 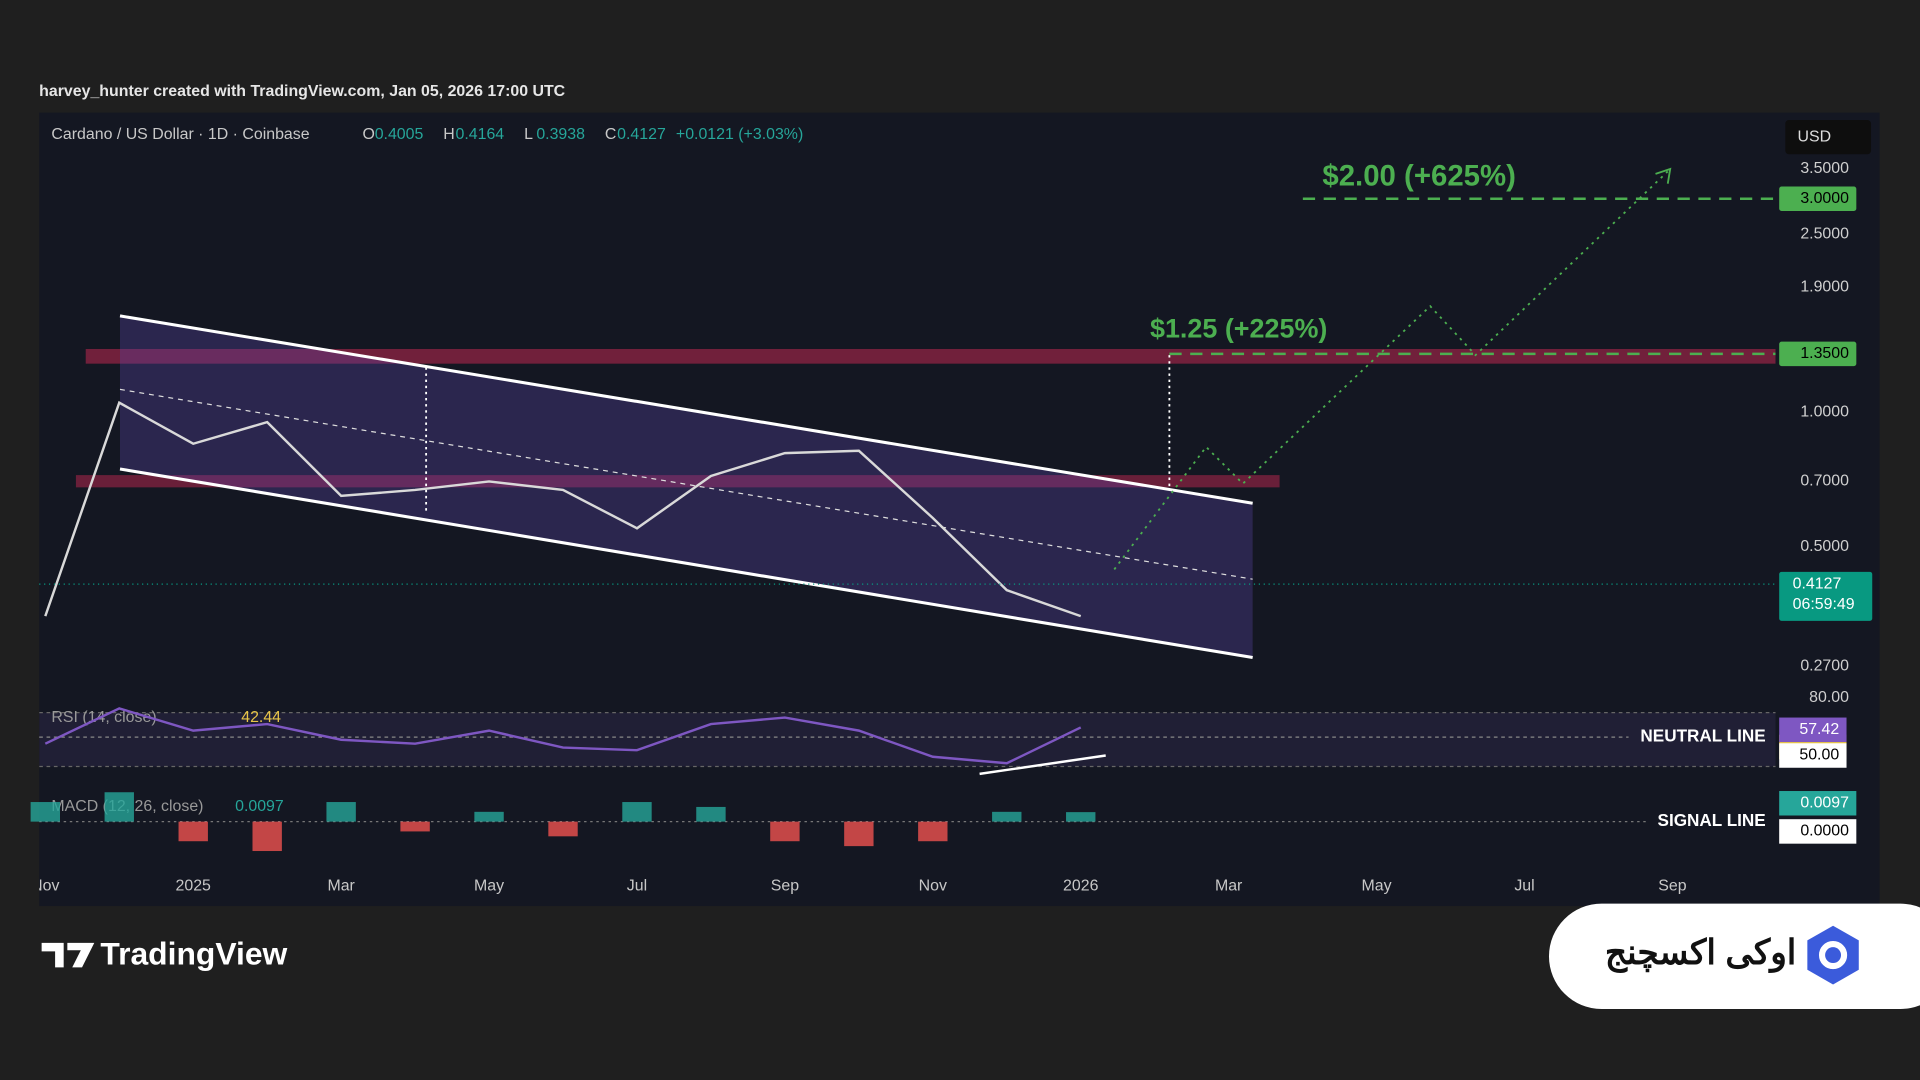 I want to click on ohlc-change: +0.0121 (+3.03%), so click(x=739, y=134).